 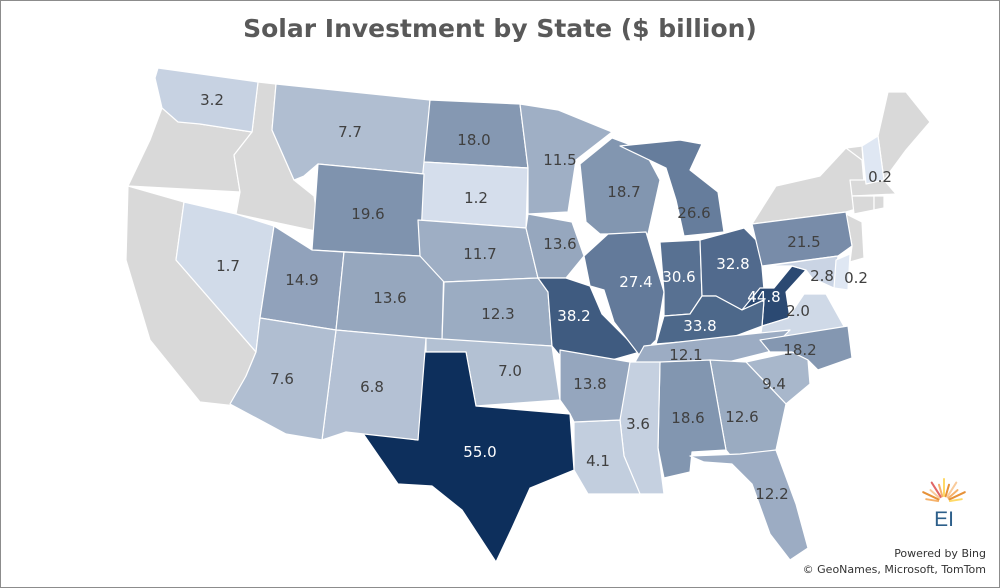 I want to click on value-label-kentucky: 33.8, so click(x=699, y=326).